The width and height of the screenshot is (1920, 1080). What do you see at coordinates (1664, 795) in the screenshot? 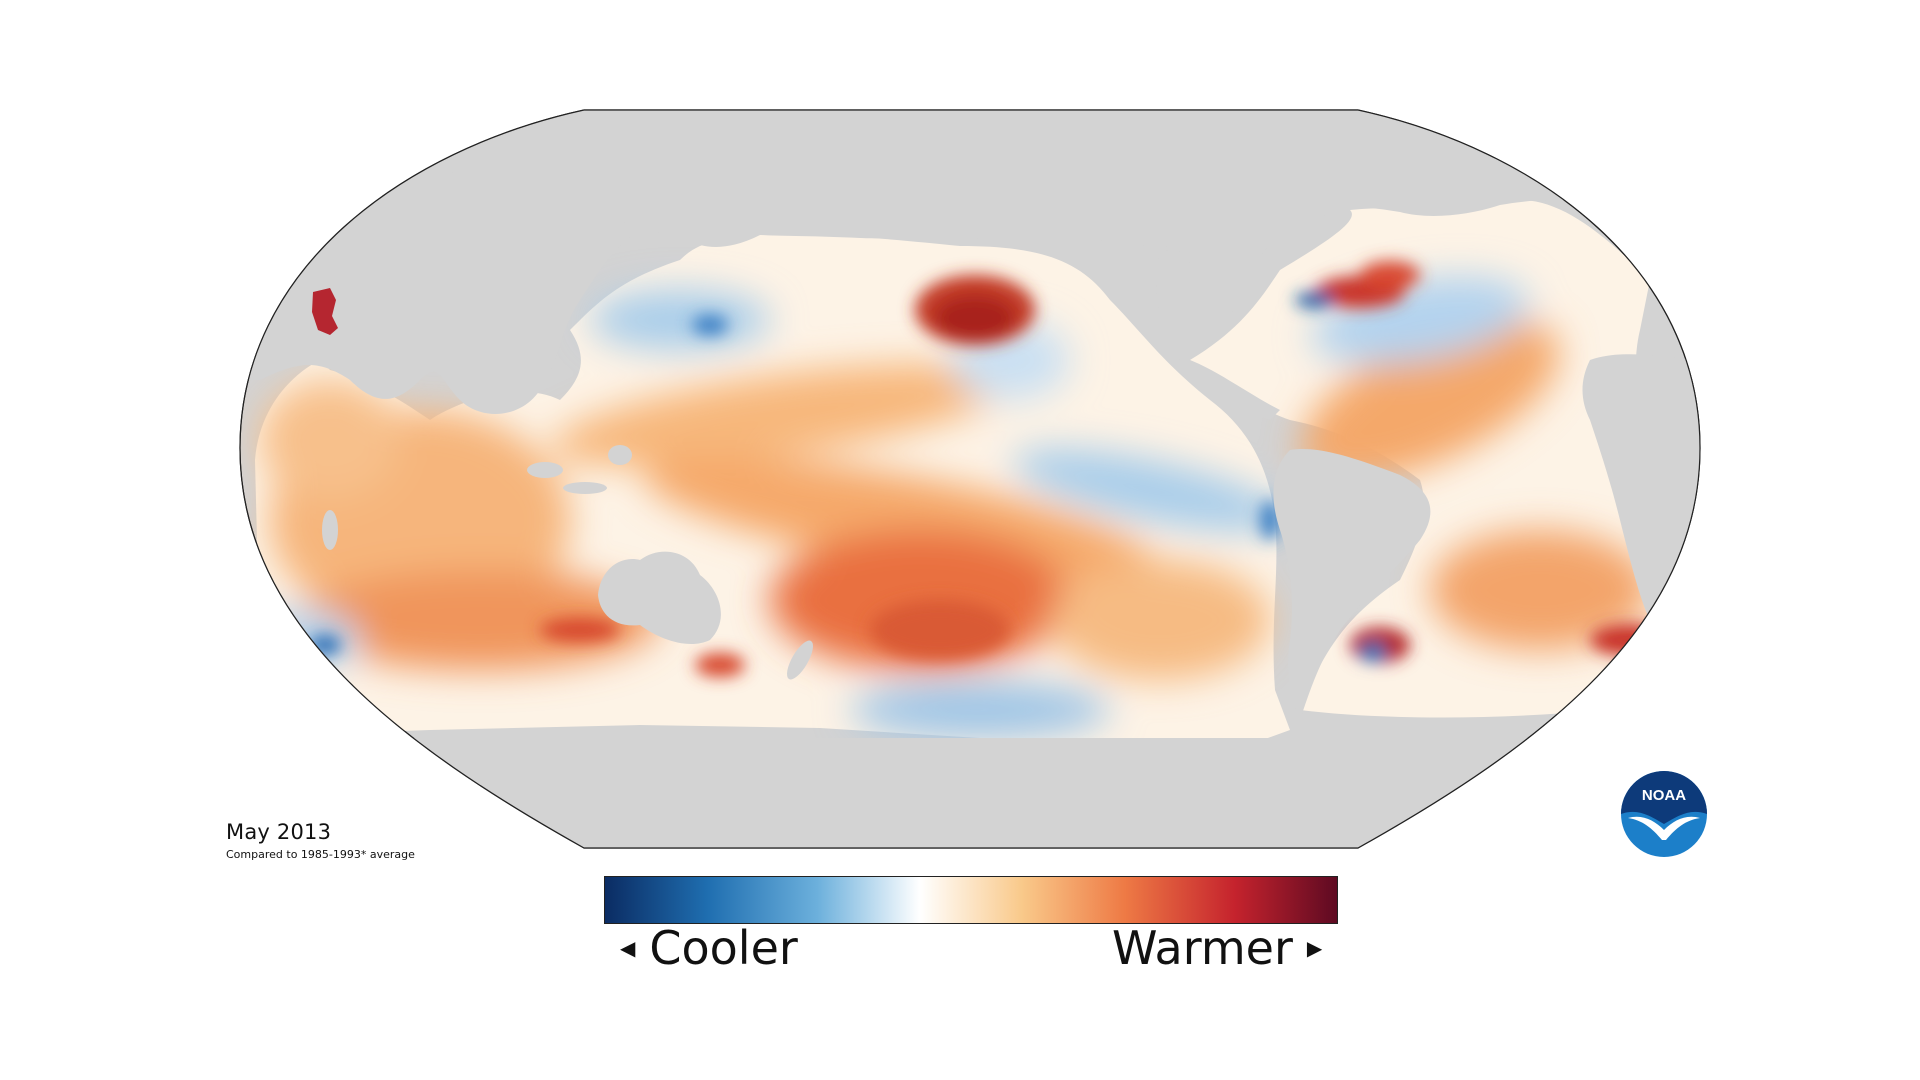
I see `noaa-logo-text: NOAA` at bounding box center [1664, 795].